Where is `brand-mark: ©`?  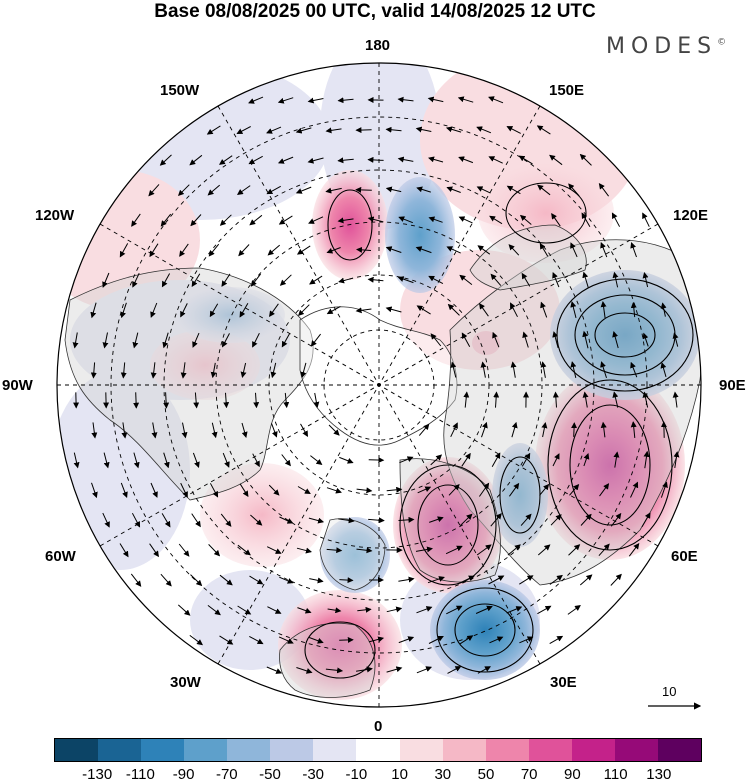 brand-mark: © is located at coordinates (722, 42).